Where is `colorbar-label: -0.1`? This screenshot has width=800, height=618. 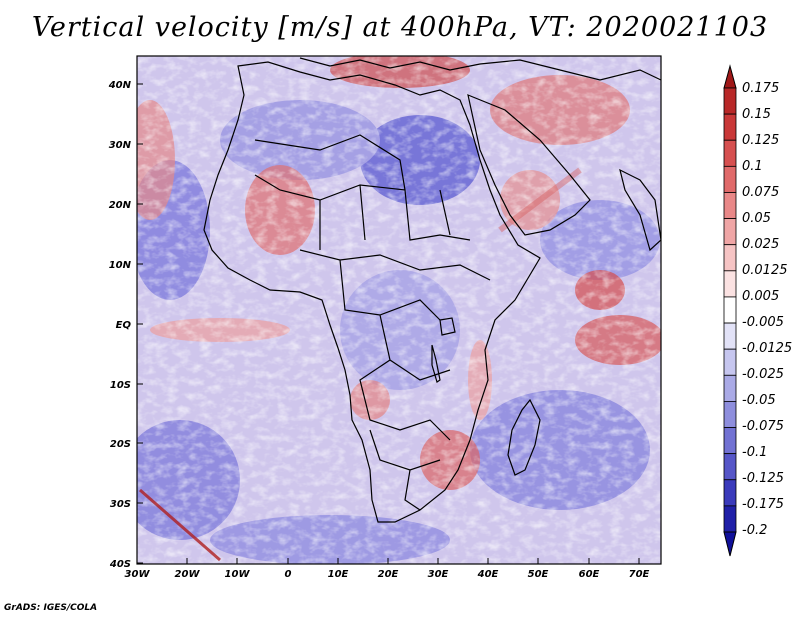
colorbar-label: -0.1 is located at coordinates (754, 452).